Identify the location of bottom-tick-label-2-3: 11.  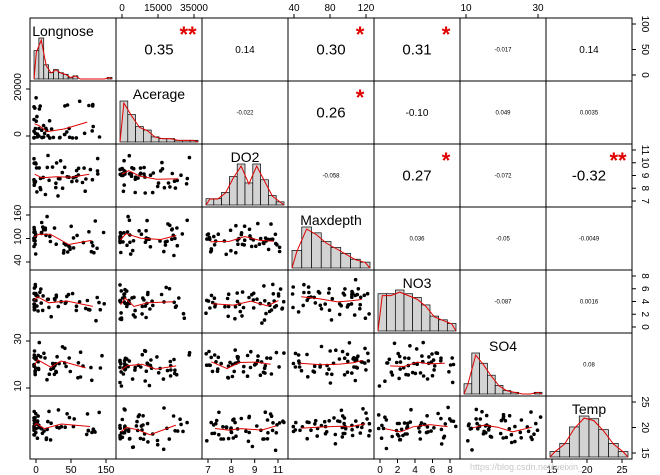
(278, 470).